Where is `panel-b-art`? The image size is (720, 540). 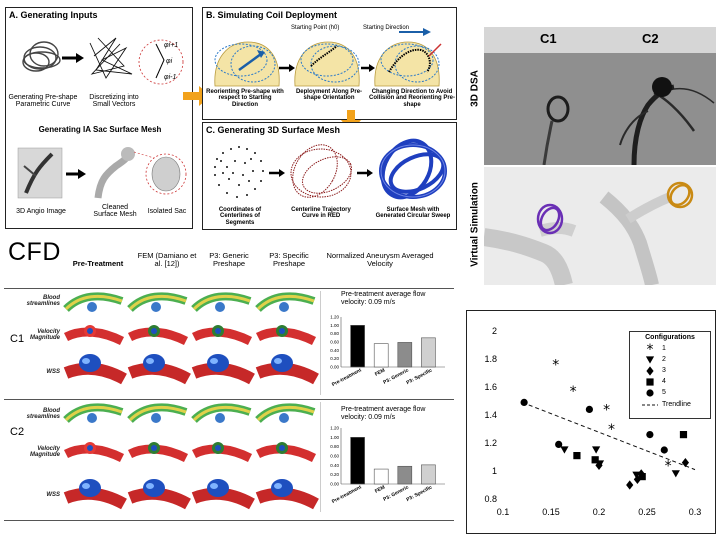 panel-b-art is located at coordinates (328, 57).